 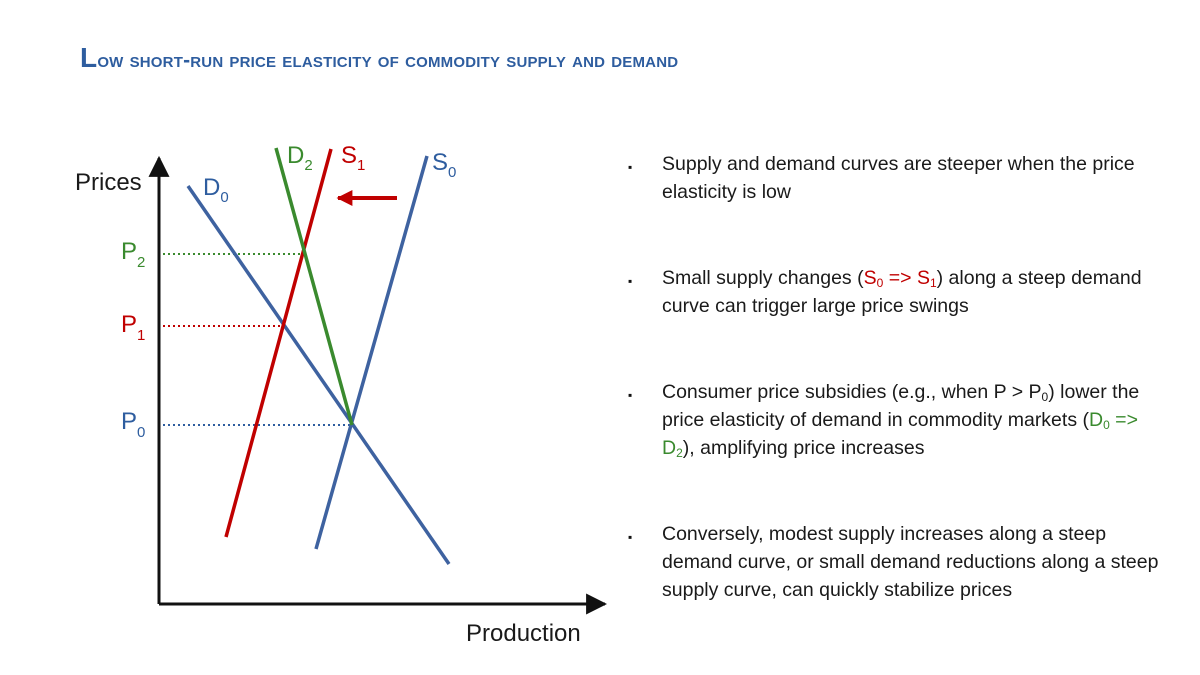 I want to click on y-axis-label: Prices, so click(x=108, y=182).